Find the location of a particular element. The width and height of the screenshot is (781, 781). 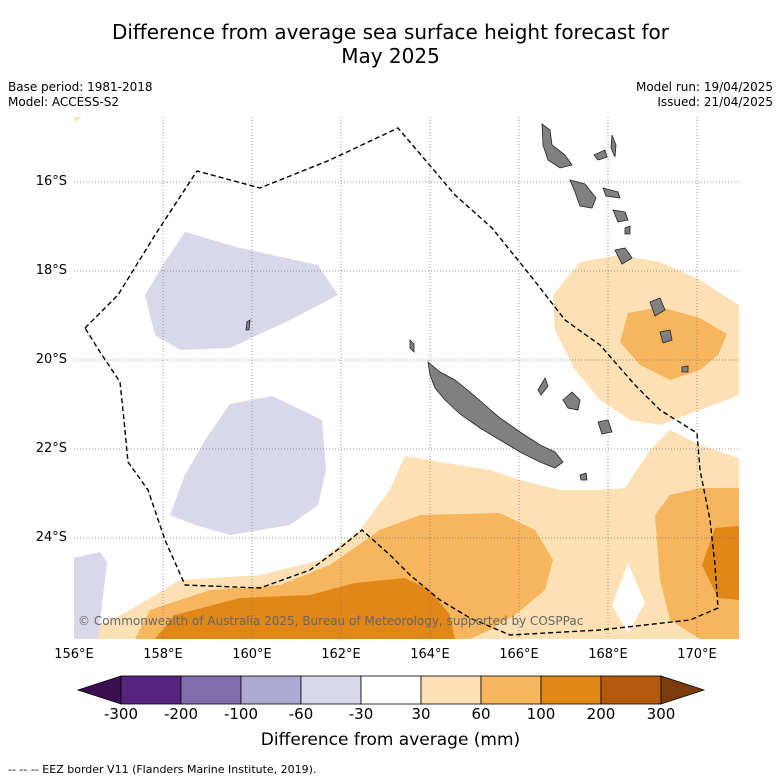

region-mid-orange-east is located at coordinates (673, 343).